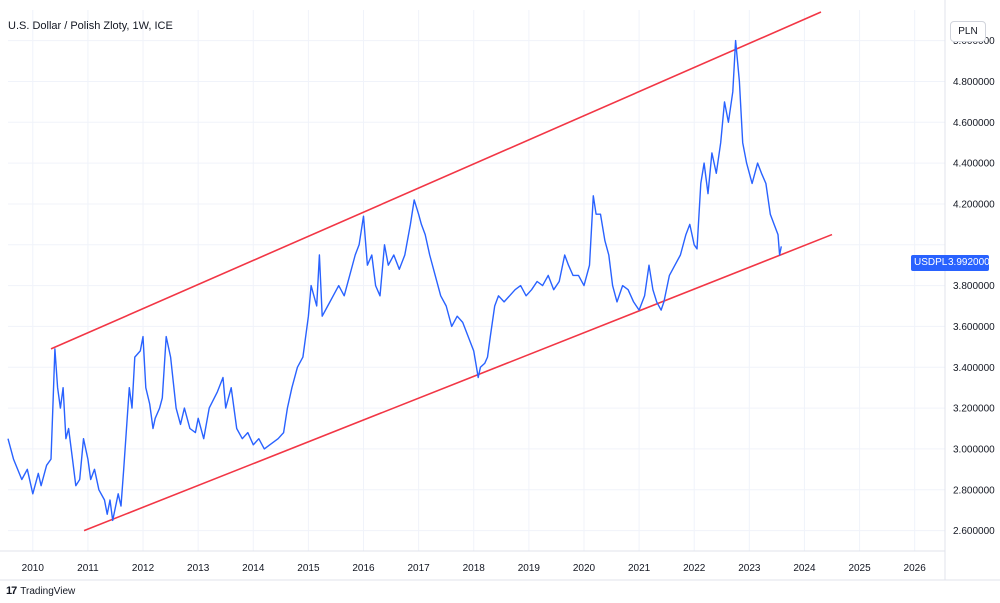 The width and height of the screenshot is (1000, 603). I want to click on y-tick-label: 2.800000, so click(974, 490).